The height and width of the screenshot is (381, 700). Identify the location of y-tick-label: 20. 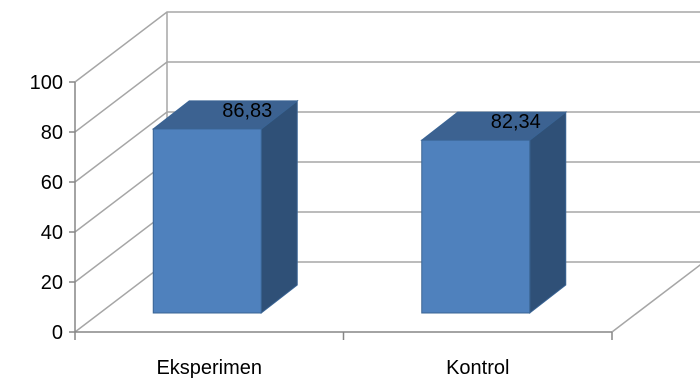
(52, 283).